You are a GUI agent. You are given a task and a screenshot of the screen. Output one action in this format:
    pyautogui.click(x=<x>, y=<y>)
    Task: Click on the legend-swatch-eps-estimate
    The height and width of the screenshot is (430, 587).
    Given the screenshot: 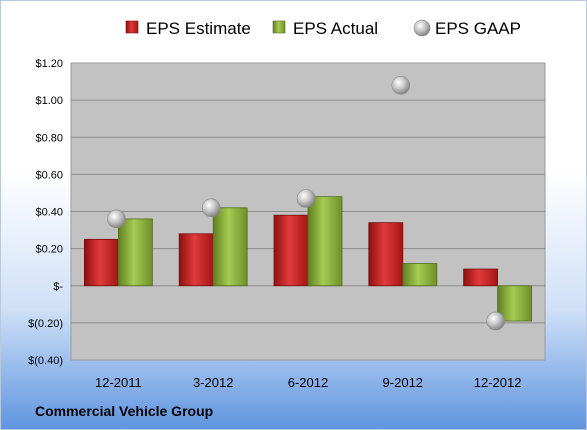 What is the action you would take?
    pyautogui.click(x=132, y=27)
    